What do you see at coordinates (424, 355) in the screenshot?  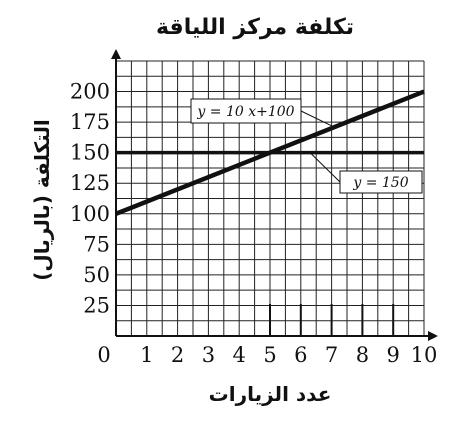 I see `x-tick-label: 10` at bounding box center [424, 355].